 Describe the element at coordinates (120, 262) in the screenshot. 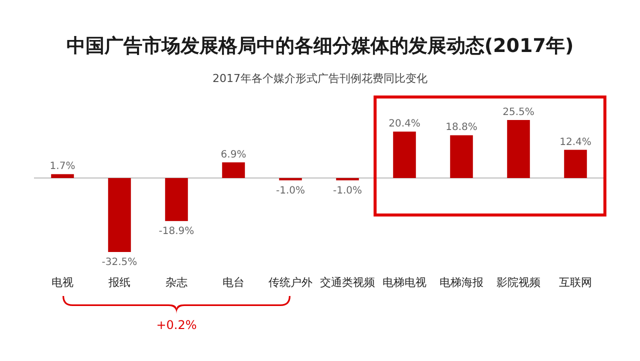

I see `data-label: -32.5%` at that location.